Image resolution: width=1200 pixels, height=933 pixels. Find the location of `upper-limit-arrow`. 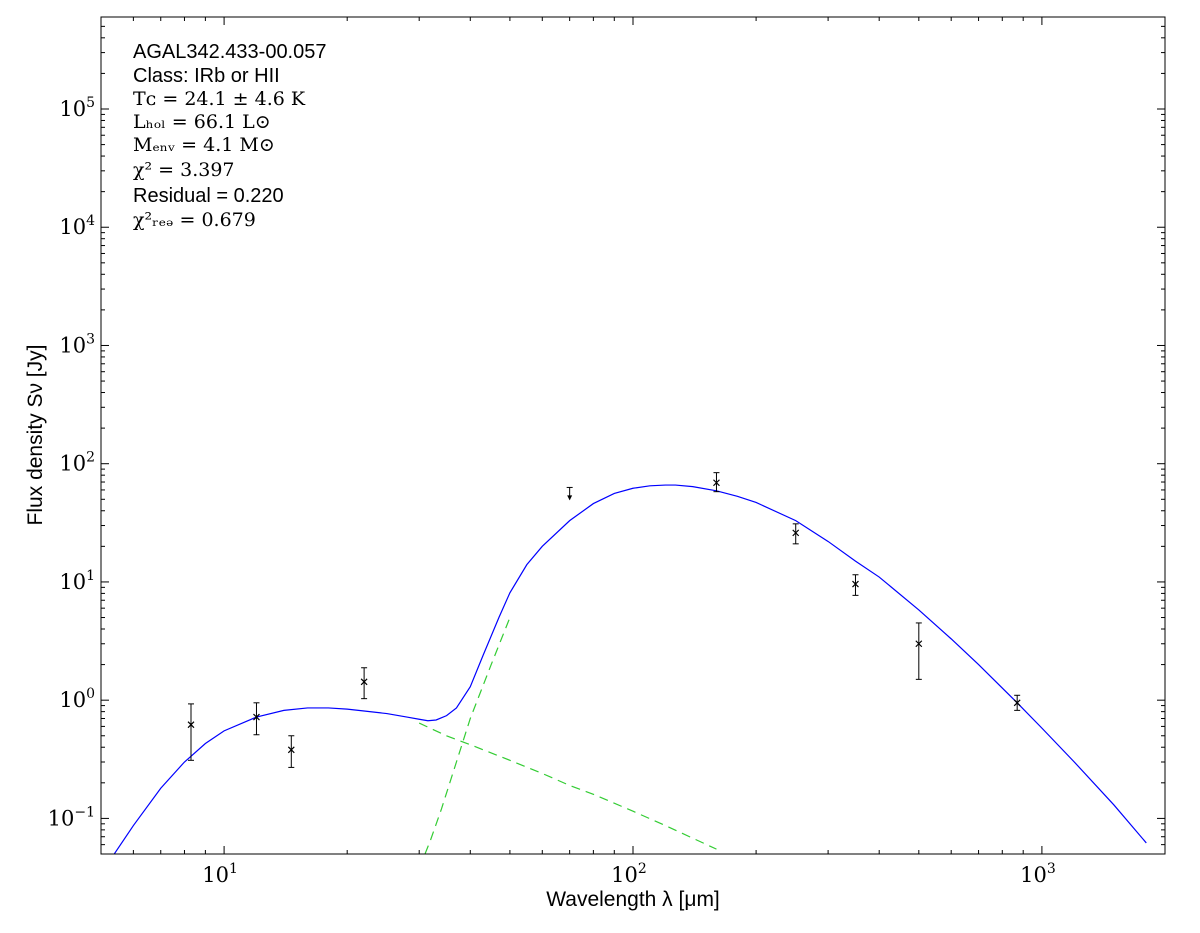

upper-limit-arrow is located at coordinates (570, 498).